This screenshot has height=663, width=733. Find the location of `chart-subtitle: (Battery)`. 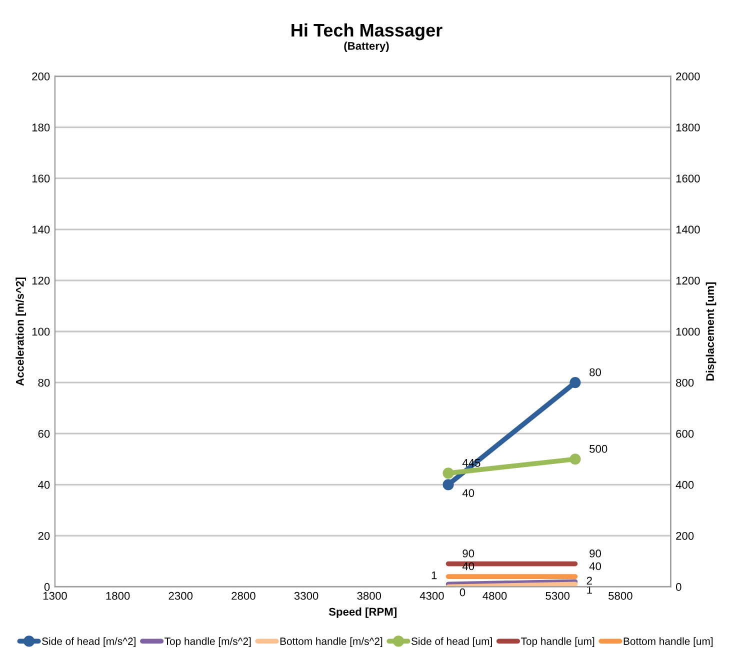

chart-subtitle: (Battery) is located at coordinates (366, 47).